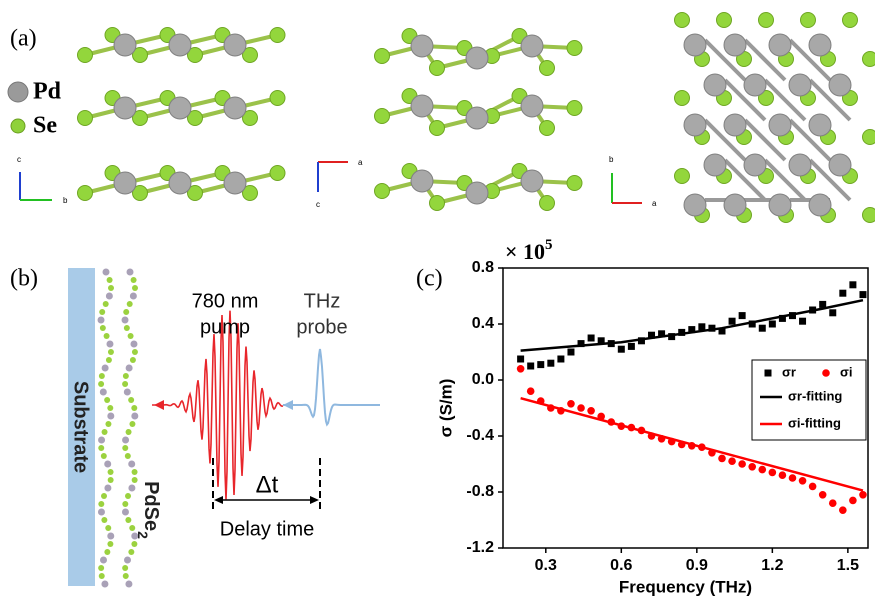  I want to click on legend-label: Se, so click(45, 126).